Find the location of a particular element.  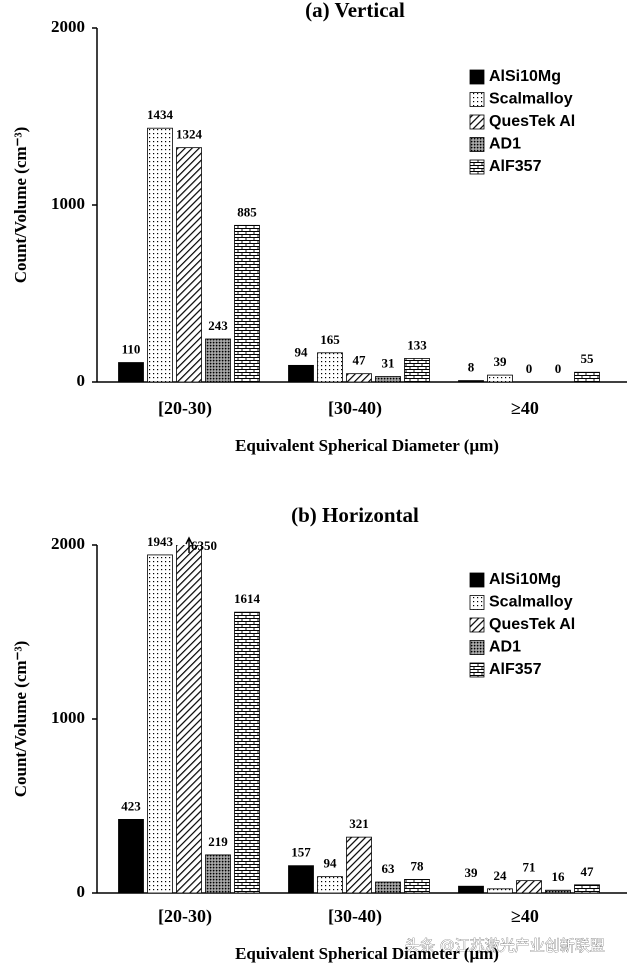

watermark: 头条 @江苏激光产业创新联盟 is located at coordinates (505, 946).